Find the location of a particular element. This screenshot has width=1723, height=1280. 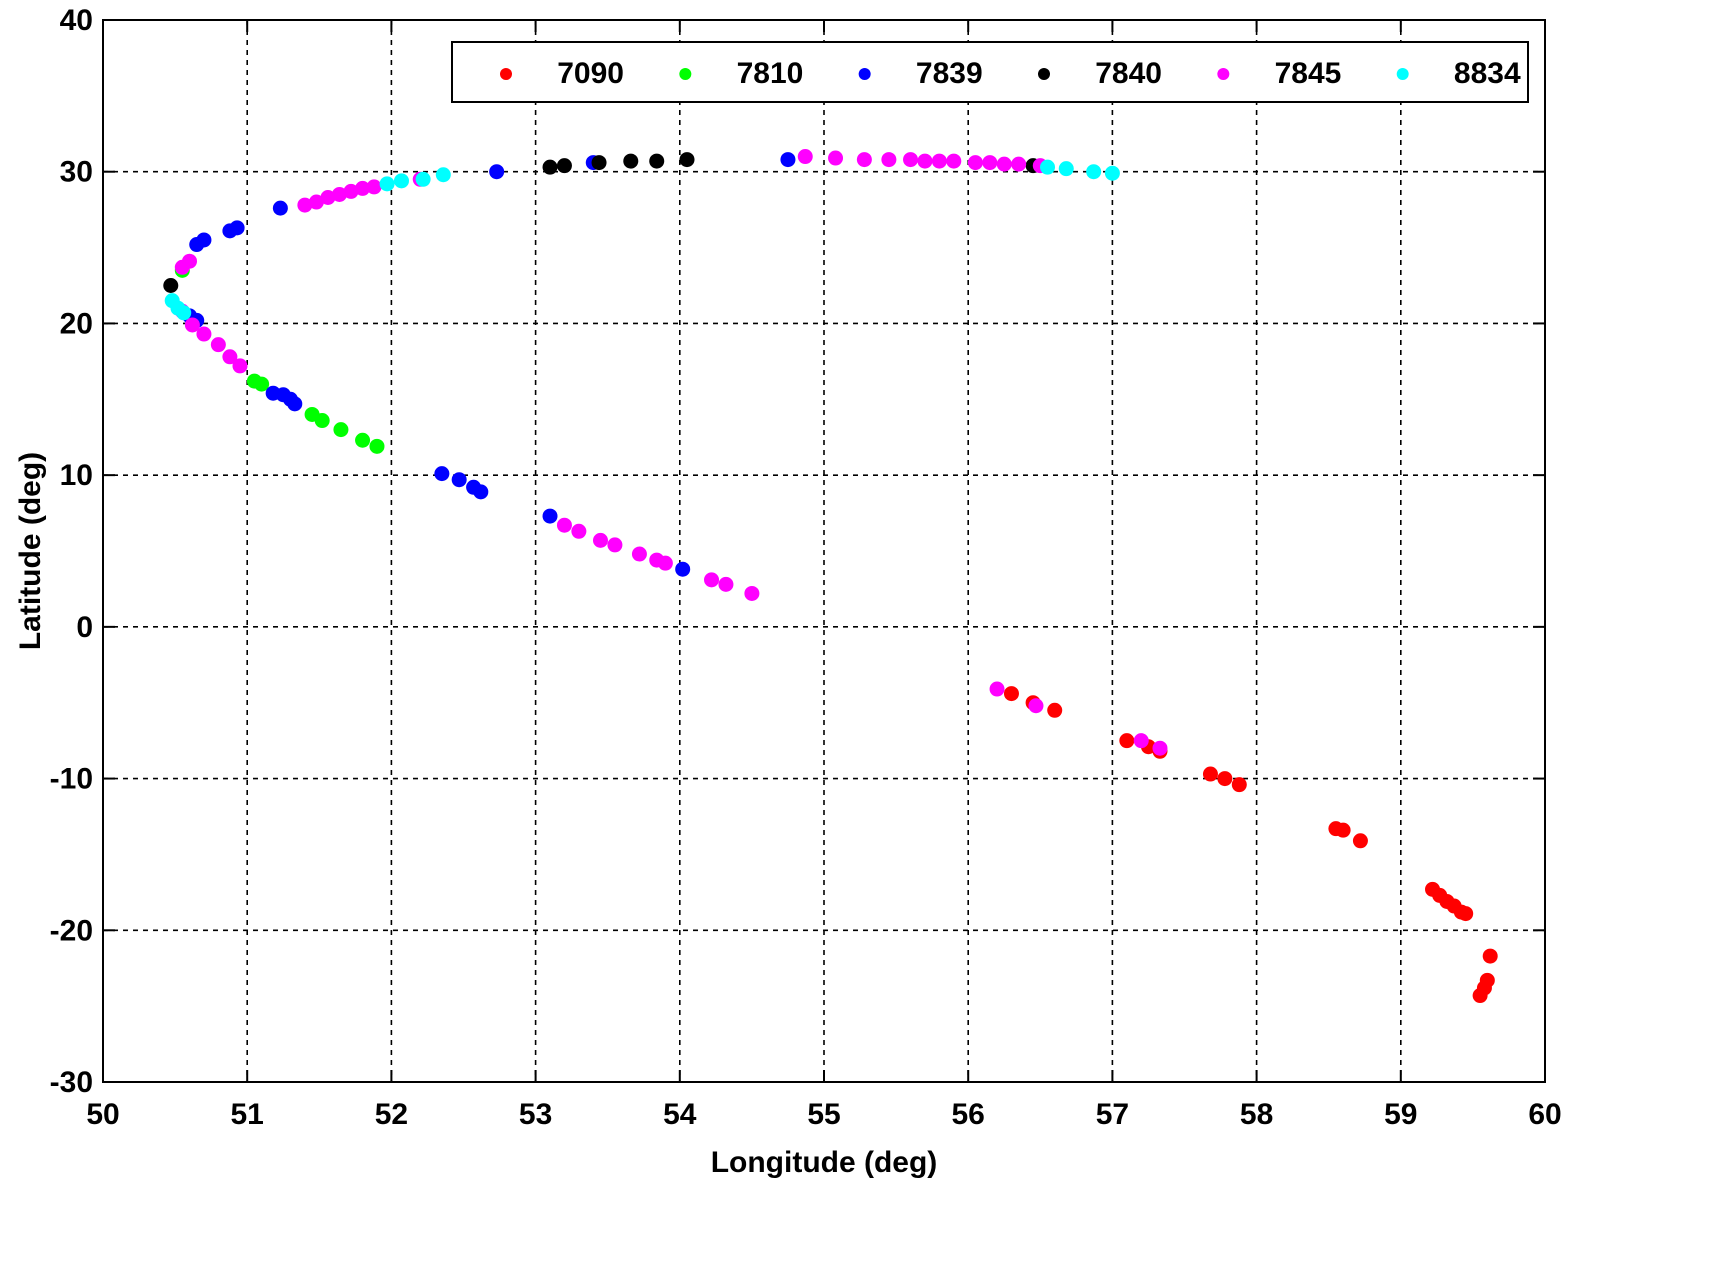

legend-label-7840: 7840 is located at coordinates (1128, 73).